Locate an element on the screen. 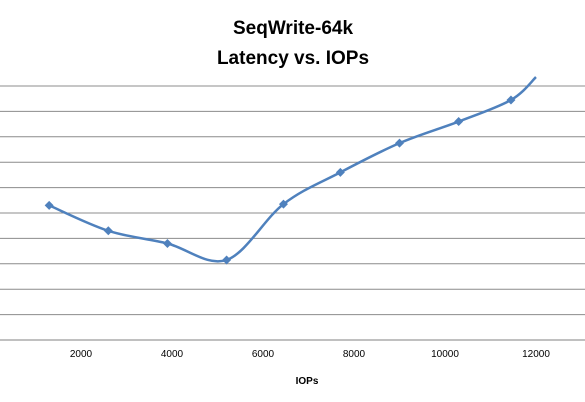  x-tick-label: 6000 is located at coordinates (263, 354).